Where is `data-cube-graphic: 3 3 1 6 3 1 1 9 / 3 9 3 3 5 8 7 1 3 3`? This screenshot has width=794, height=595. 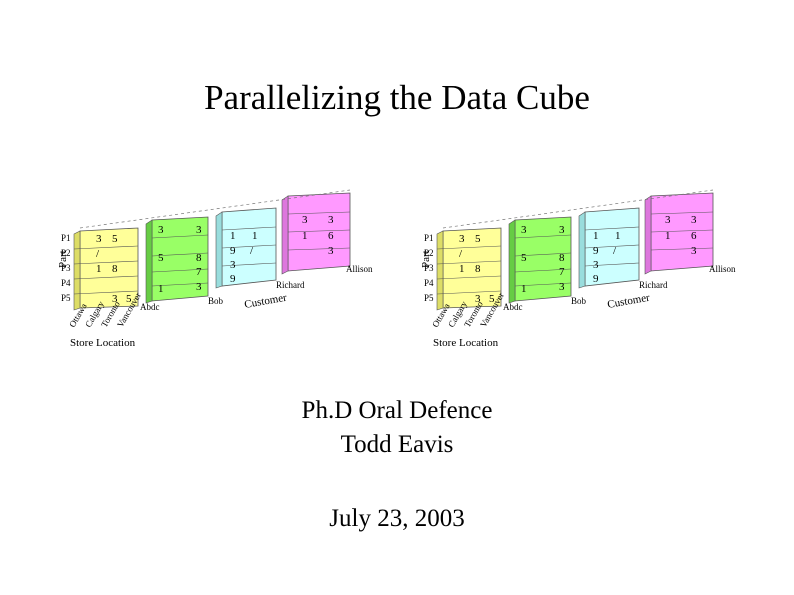
data-cube-graphic: 3 3 1 6 3 1 1 9 / 3 9 3 3 5 8 7 1 3 3 is located at coordinates (578, 269).